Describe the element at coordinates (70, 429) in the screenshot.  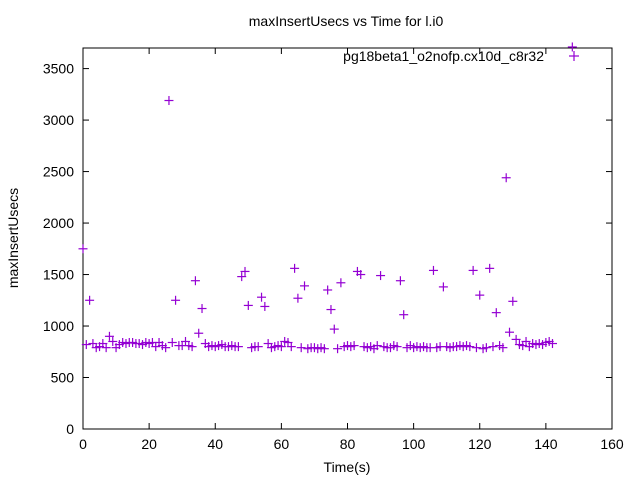
I see `y-tick-label: 0` at that location.